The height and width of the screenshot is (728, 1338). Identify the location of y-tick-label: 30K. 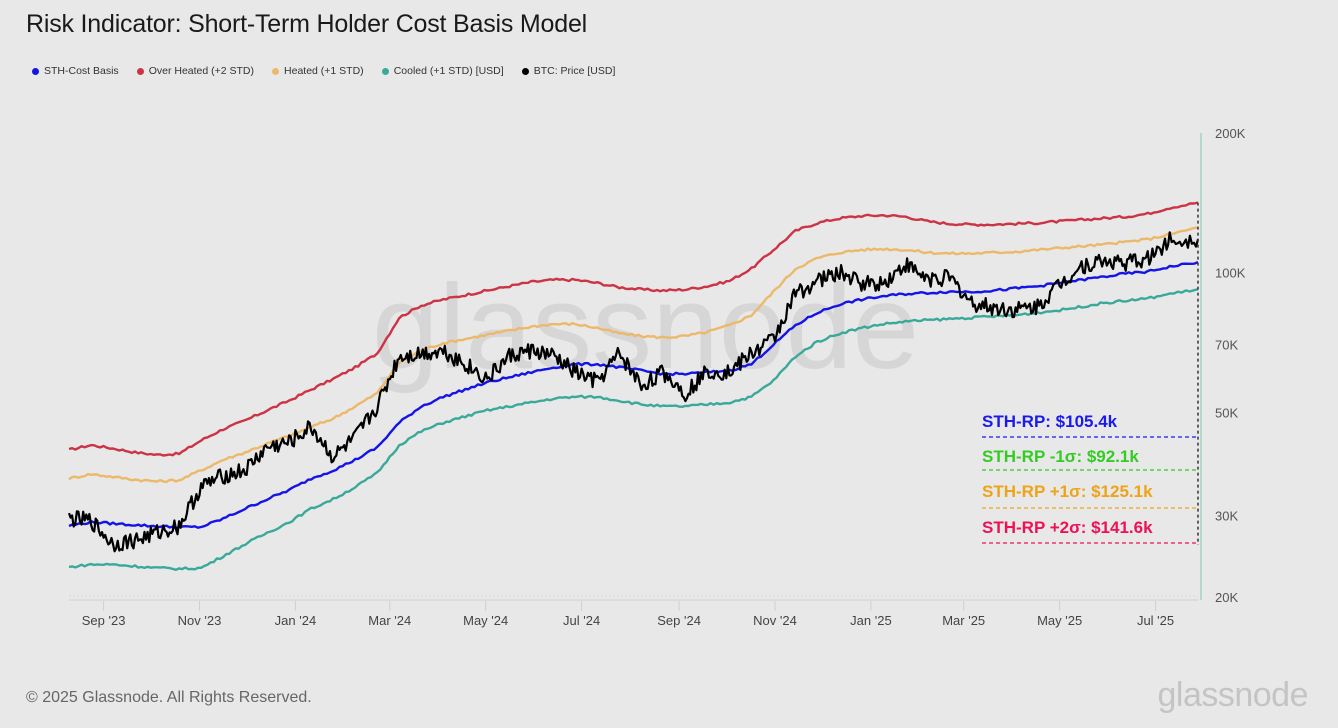
(1226, 515).